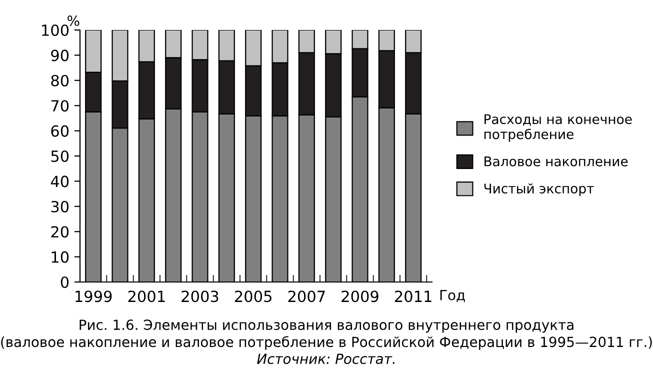 The image size is (653, 377). What do you see at coordinates (59, 182) in the screenshot?
I see `y-tick-label: 40` at bounding box center [59, 182].